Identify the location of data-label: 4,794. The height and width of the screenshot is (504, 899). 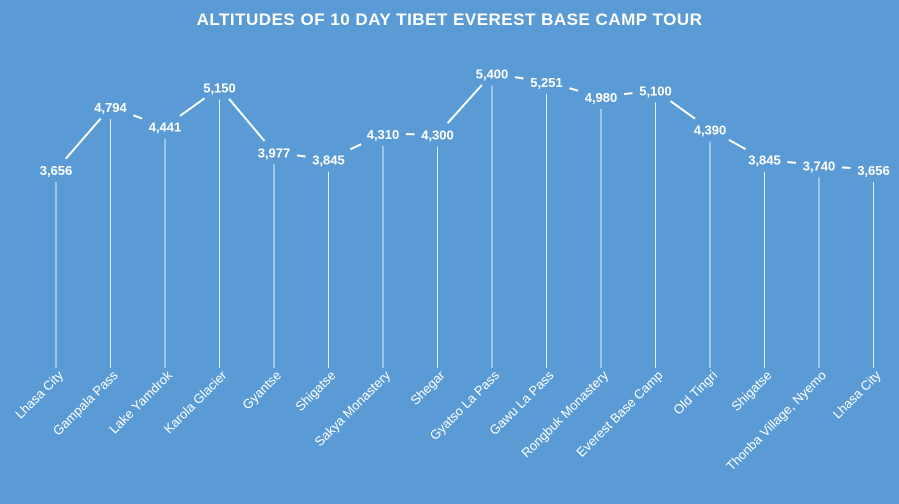
(110, 107).